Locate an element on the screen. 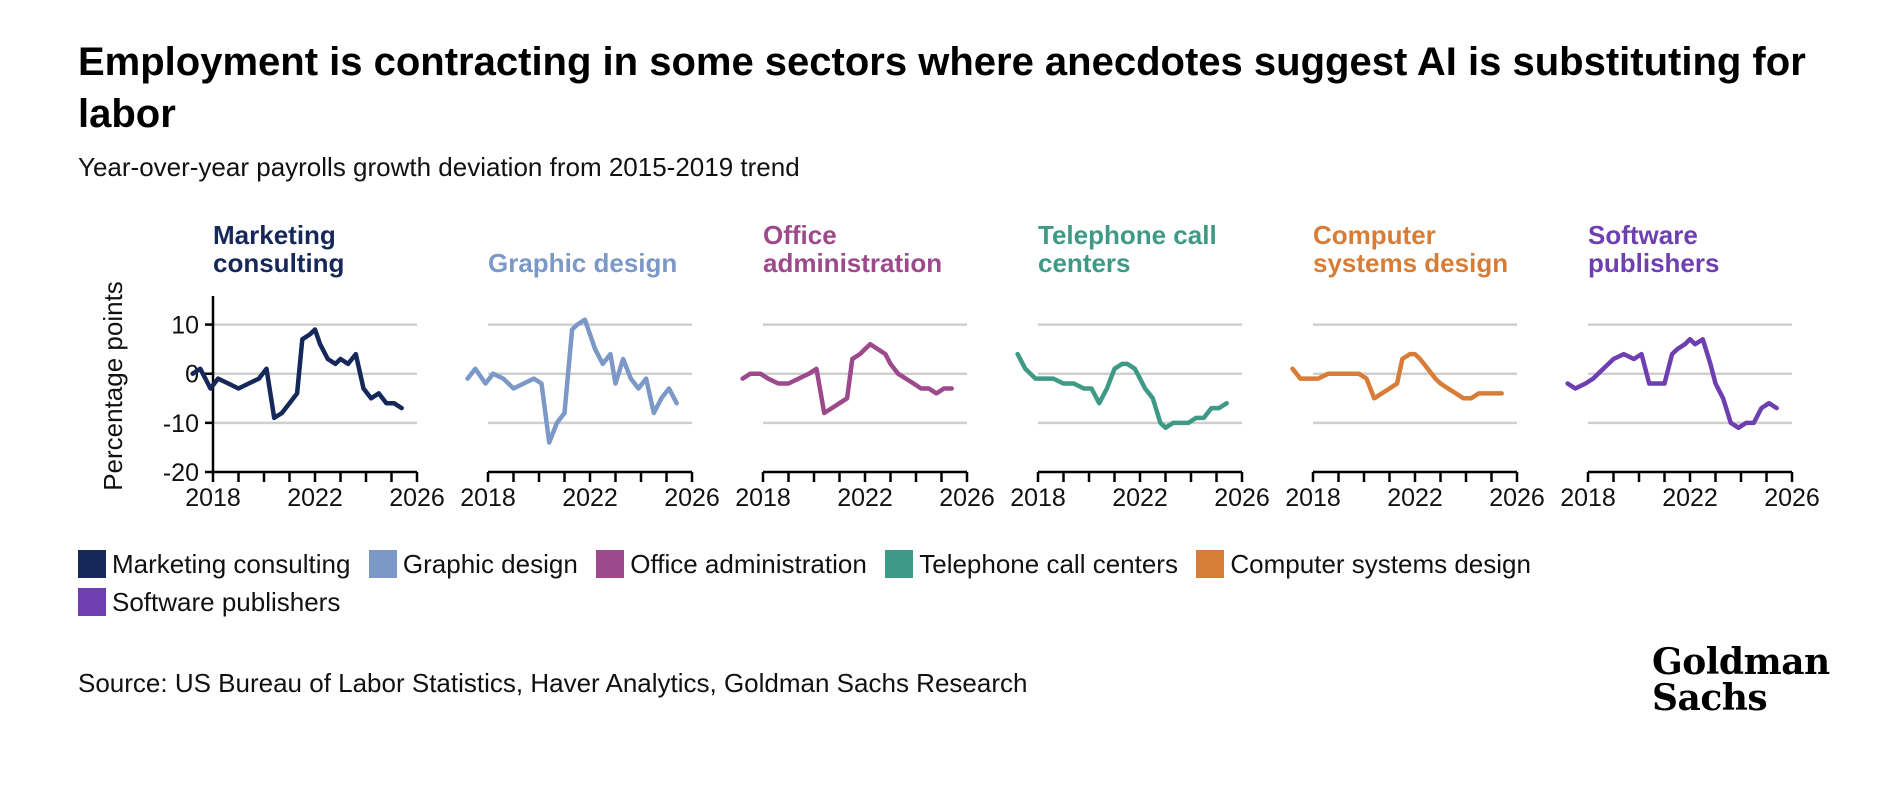  logo-line-1: Goldman is located at coordinates (1741, 662).